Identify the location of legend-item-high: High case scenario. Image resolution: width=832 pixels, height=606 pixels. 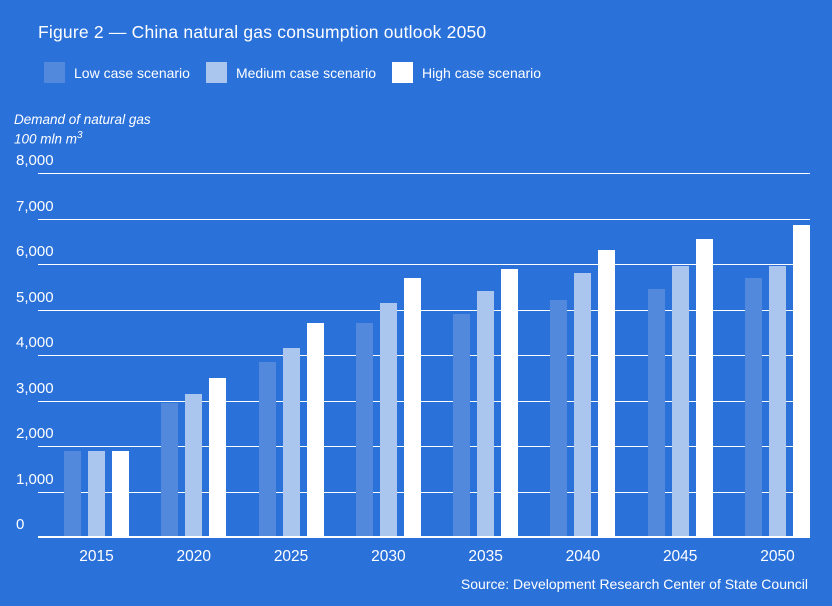
(466, 72).